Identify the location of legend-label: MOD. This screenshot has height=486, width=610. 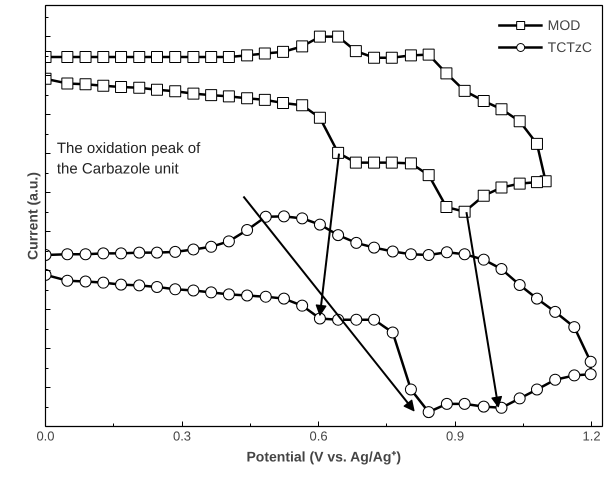
(564, 25).